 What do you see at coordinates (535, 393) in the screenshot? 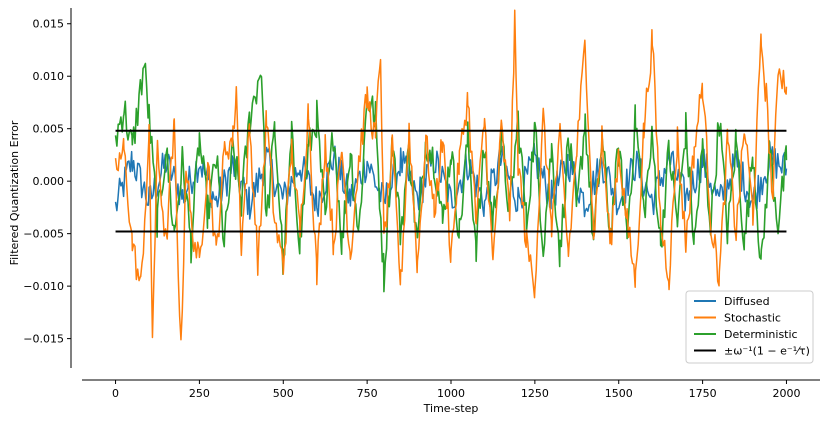
I see `x-tick-label: 1250` at bounding box center [535, 393].